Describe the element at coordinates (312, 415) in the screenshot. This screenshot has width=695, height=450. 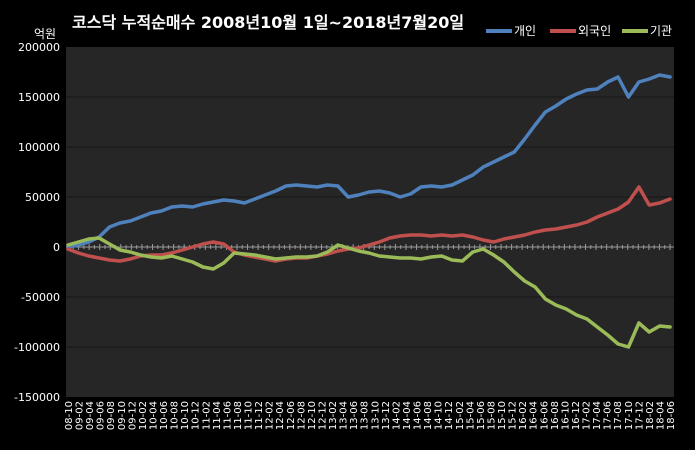
I see `x-tick-label: 12-10` at that location.